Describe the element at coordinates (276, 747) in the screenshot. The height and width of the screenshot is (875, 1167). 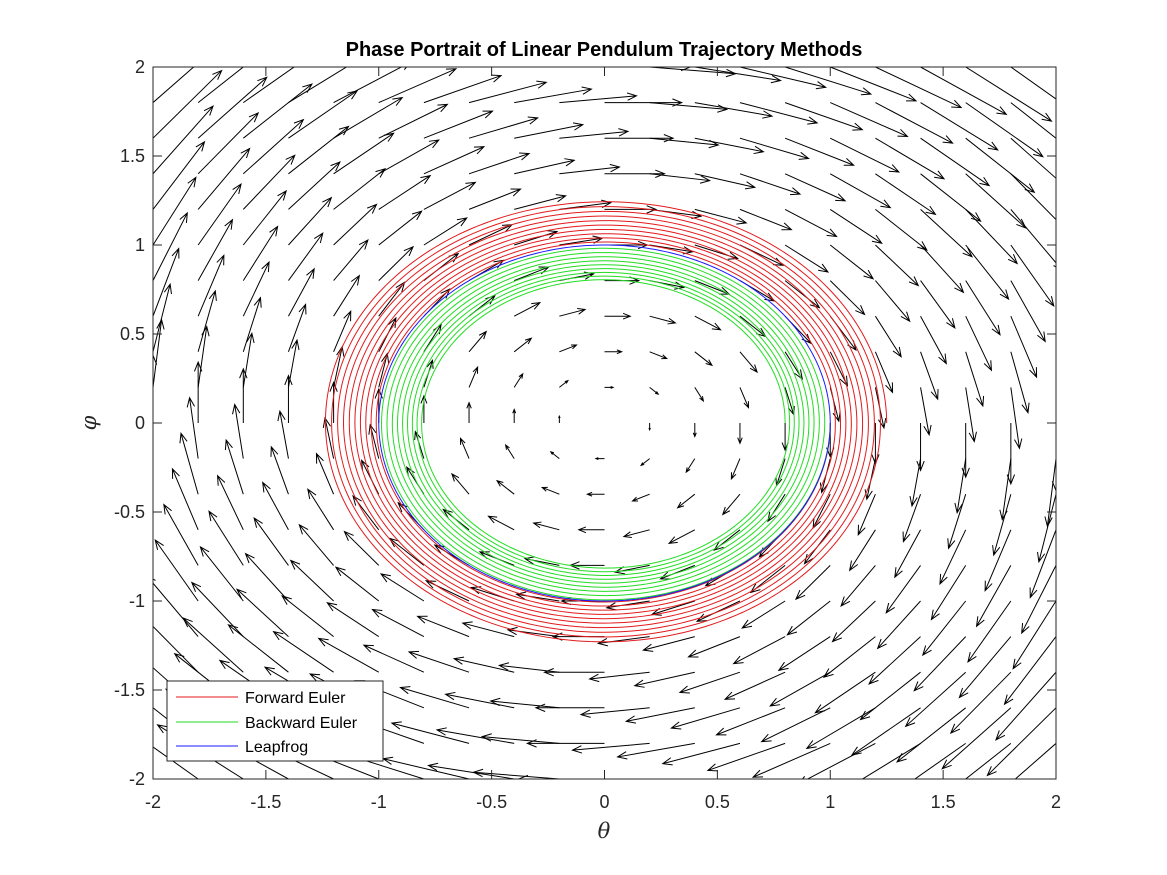
I see `legend-label-leapfrog: Leapfrog` at that location.